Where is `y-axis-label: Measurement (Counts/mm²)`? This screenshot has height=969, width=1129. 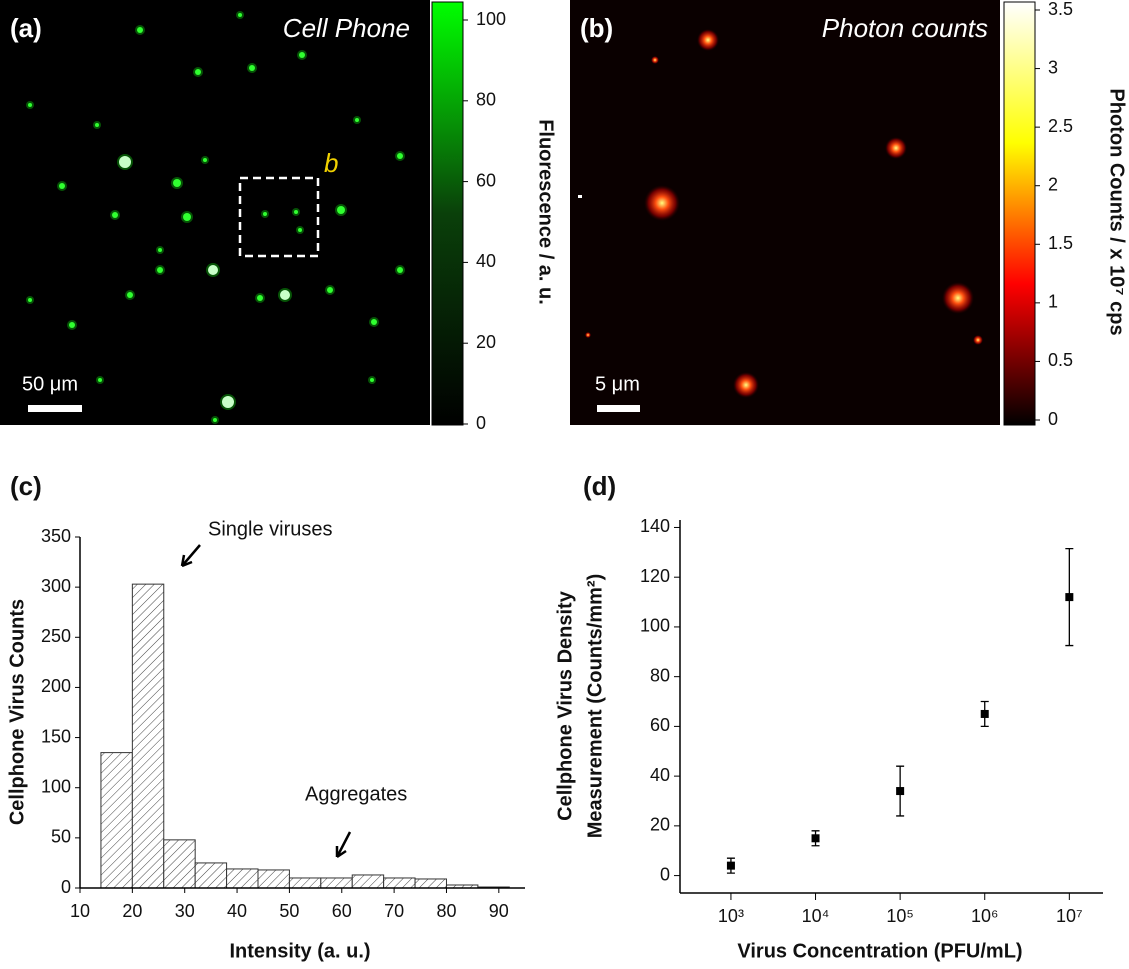
y-axis-label: Measurement (Counts/mm²) is located at coordinates (595, 706).